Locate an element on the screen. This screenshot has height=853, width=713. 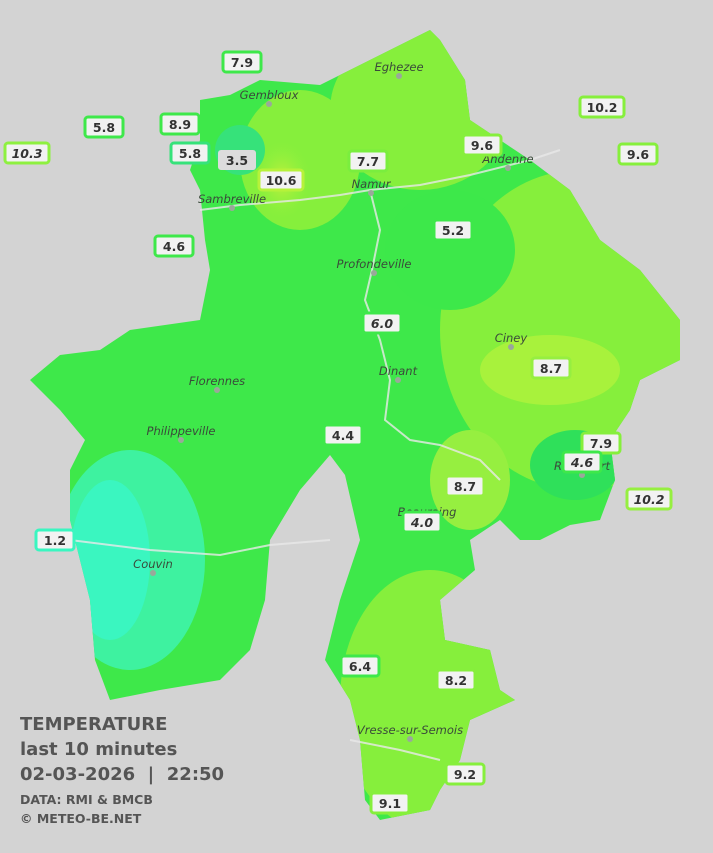
city-label: Vresse-sur-Semois is located at coordinates (410, 730).